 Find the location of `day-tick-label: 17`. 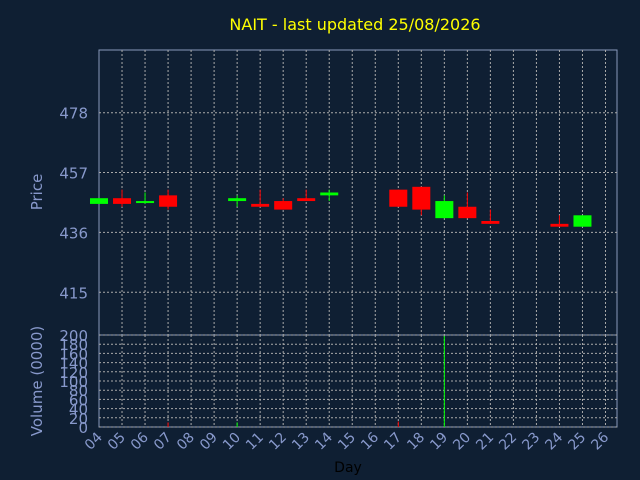

day-tick-label: 17 is located at coordinates (393, 442).